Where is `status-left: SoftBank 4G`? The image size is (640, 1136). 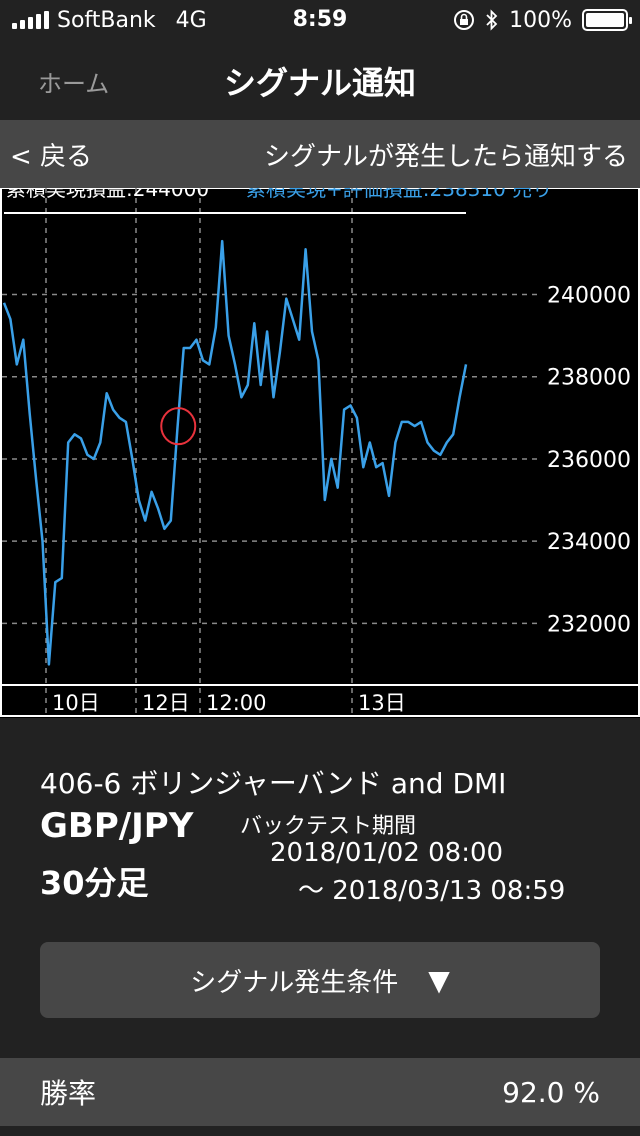 status-left: SoftBank 4G is located at coordinates (109, 20).